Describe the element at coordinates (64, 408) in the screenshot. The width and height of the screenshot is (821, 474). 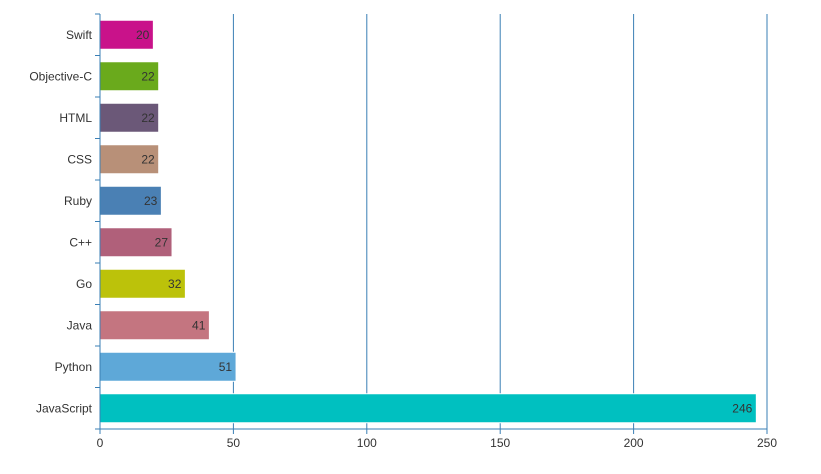
I see `y-category-label: JavaScript` at that location.